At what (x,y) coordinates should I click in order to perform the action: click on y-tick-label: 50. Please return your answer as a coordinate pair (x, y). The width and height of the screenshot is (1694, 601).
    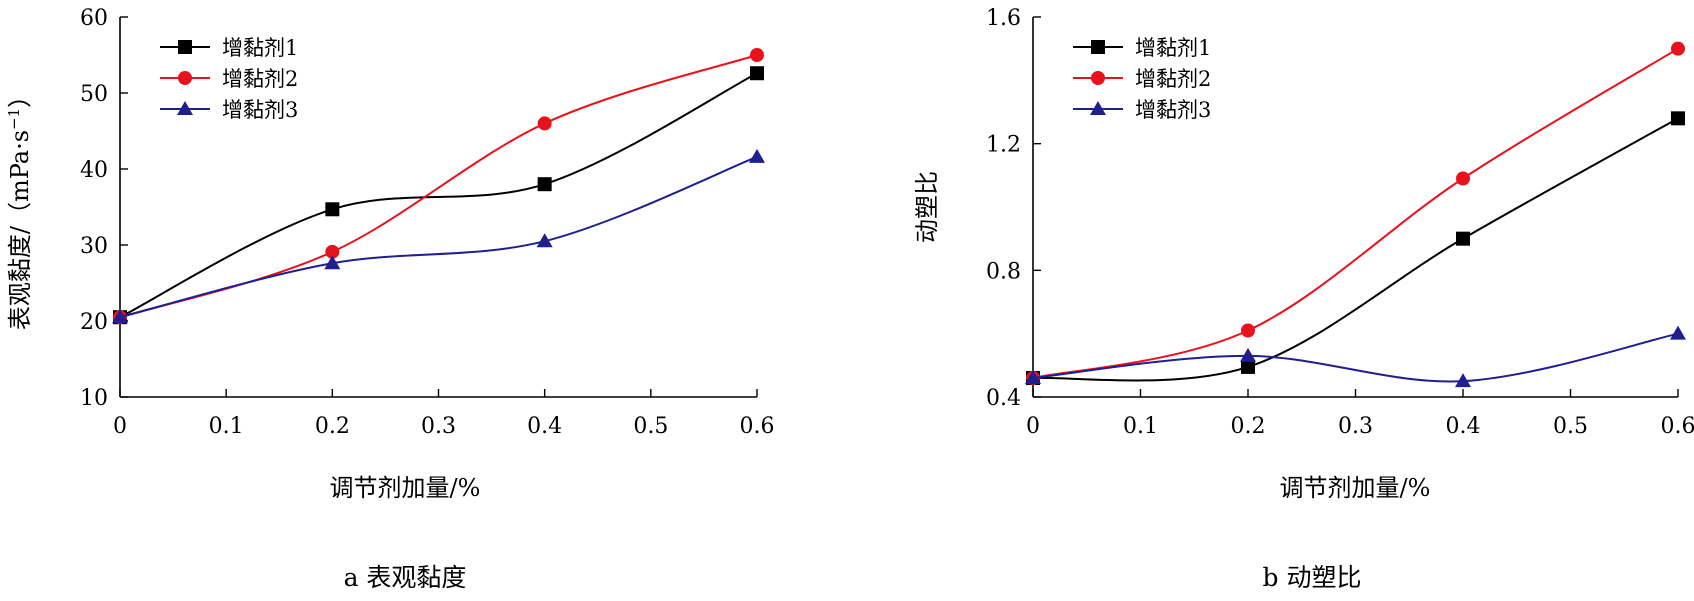
    Looking at the image, I should click on (94, 94).